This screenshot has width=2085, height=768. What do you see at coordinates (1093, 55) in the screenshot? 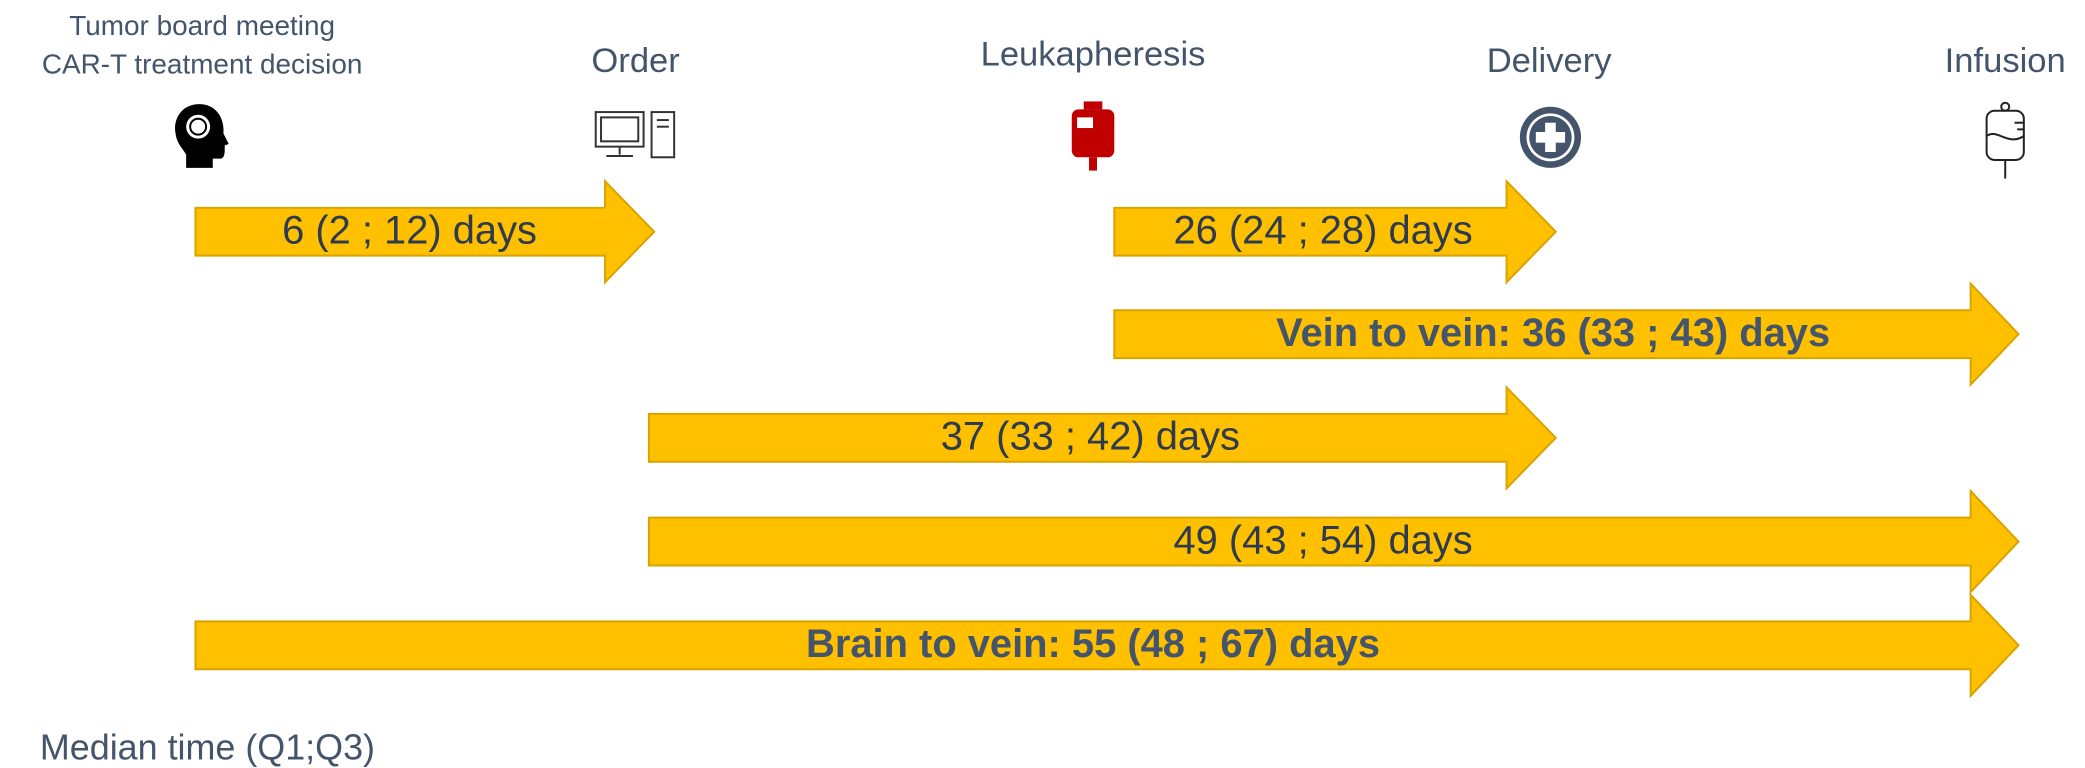
I see `milestone-label: Leukapheresis` at bounding box center [1093, 55].